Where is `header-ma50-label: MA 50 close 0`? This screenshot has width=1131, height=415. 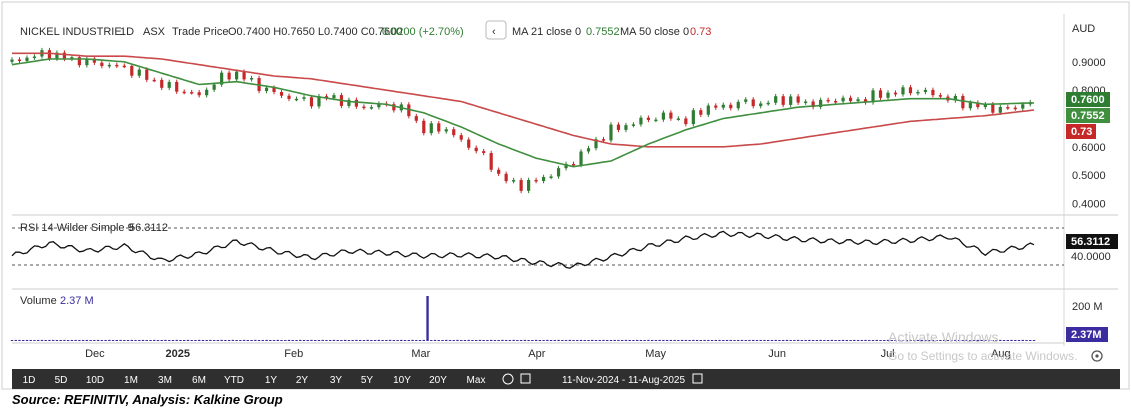
header-ma50-label: MA 50 close 0 is located at coordinates (654, 32).